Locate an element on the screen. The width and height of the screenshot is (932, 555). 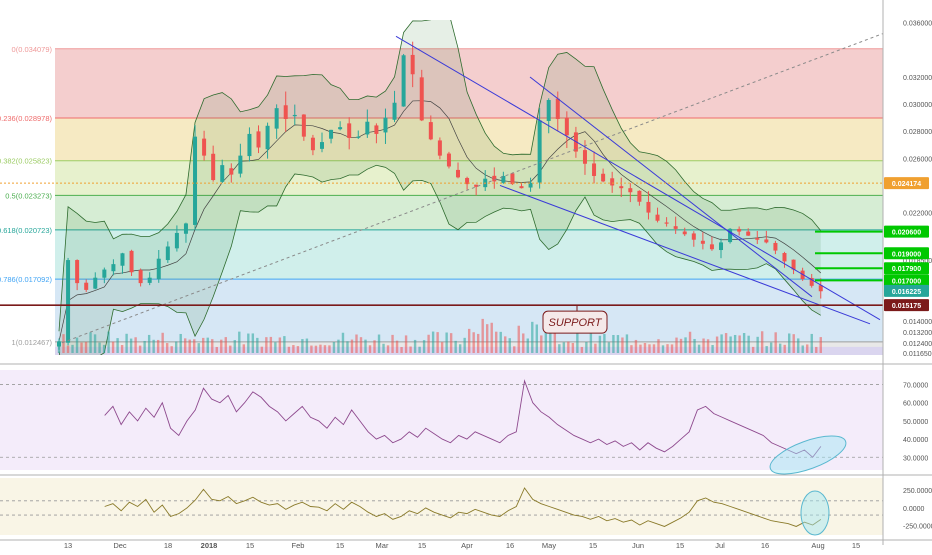
fib-label: 0.382(0.025823) is located at coordinates (26, 161).